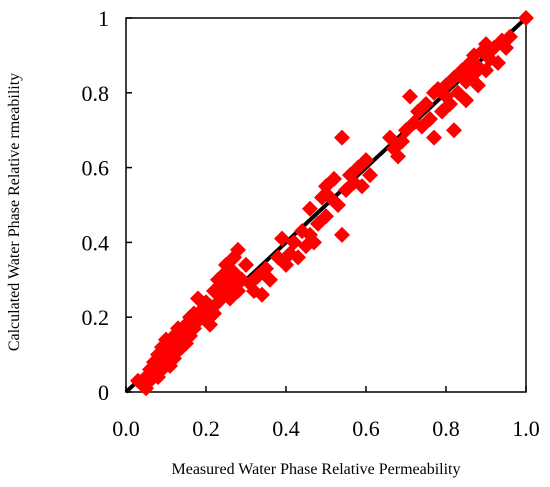 The height and width of the screenshot is (487, 550). What do you see at coordinates (96, 242) in the screenshot?
I see `y-tick-label: 0.4` at bounding box center [96, 242].